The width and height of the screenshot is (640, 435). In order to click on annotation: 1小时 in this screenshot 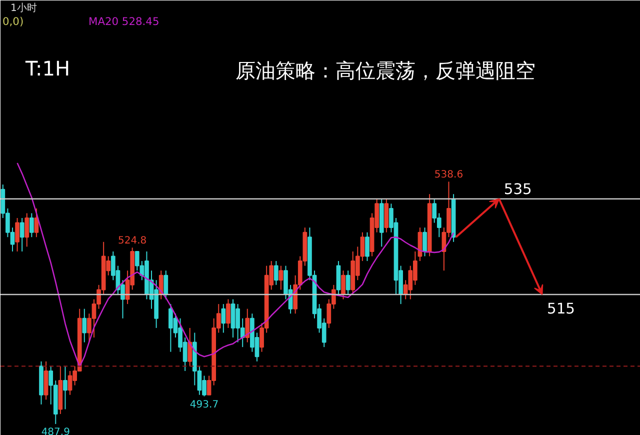, I will do `click(23, 8)`.